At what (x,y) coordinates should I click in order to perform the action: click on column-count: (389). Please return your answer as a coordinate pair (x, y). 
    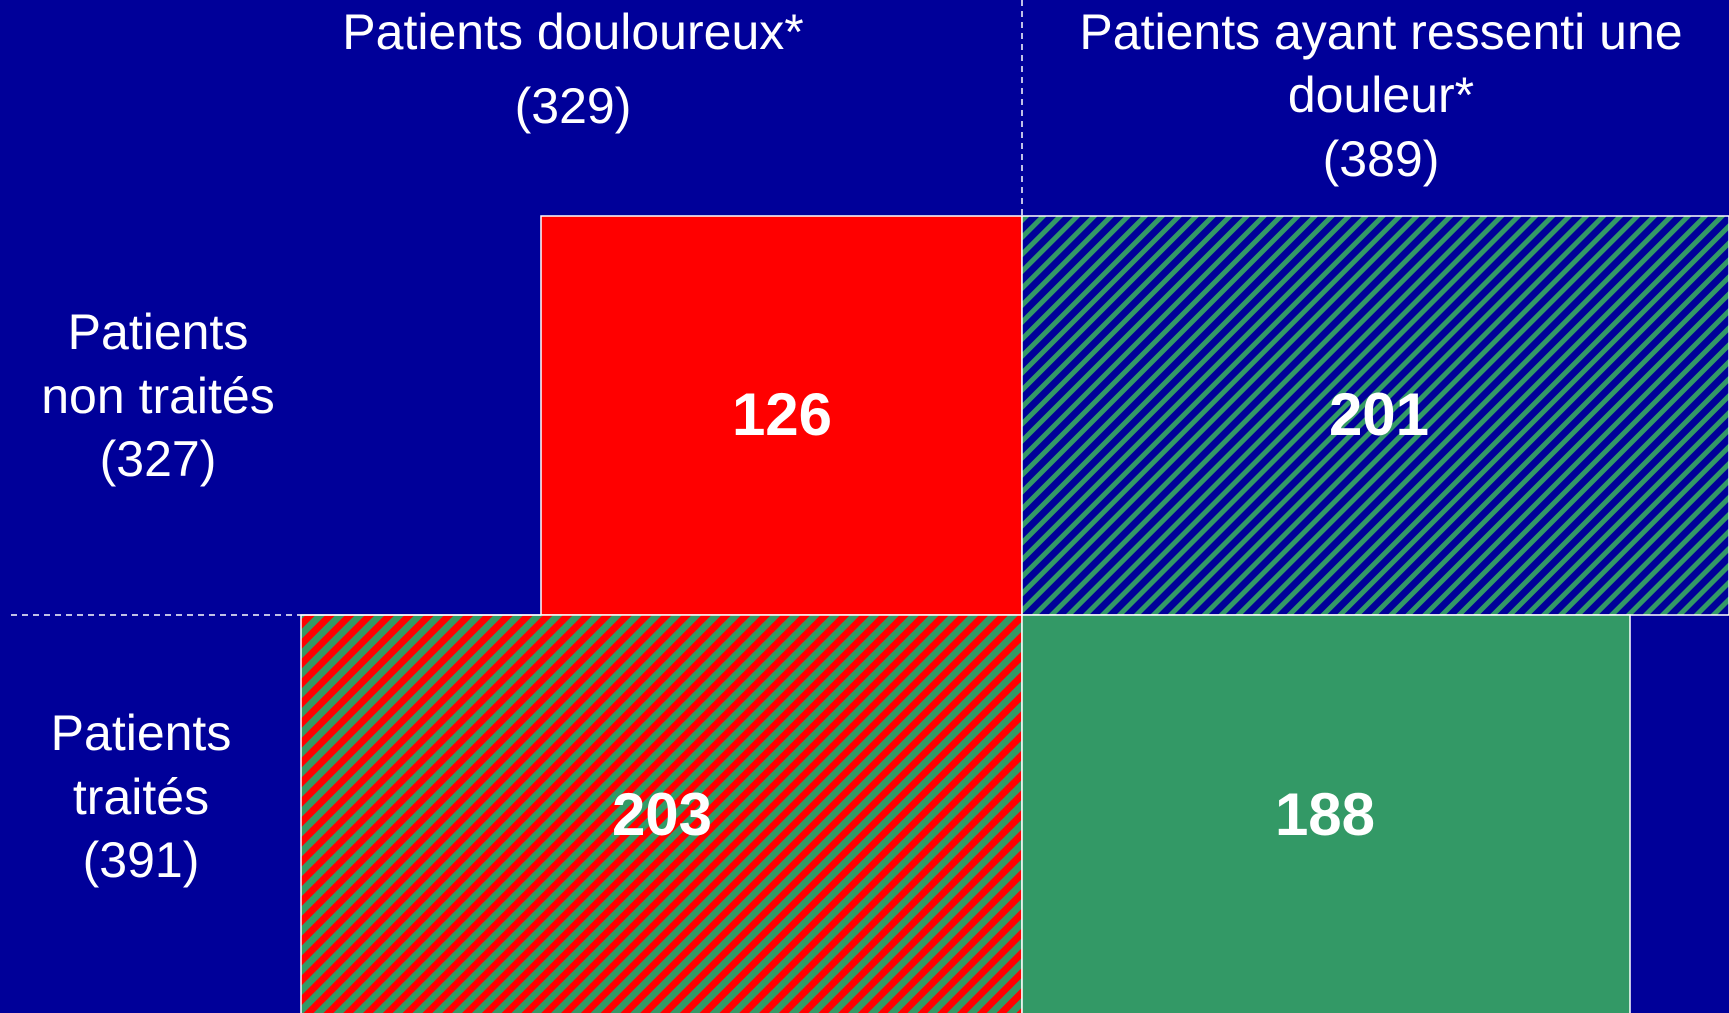
    Looking at the image, I should click on (1381, 159).